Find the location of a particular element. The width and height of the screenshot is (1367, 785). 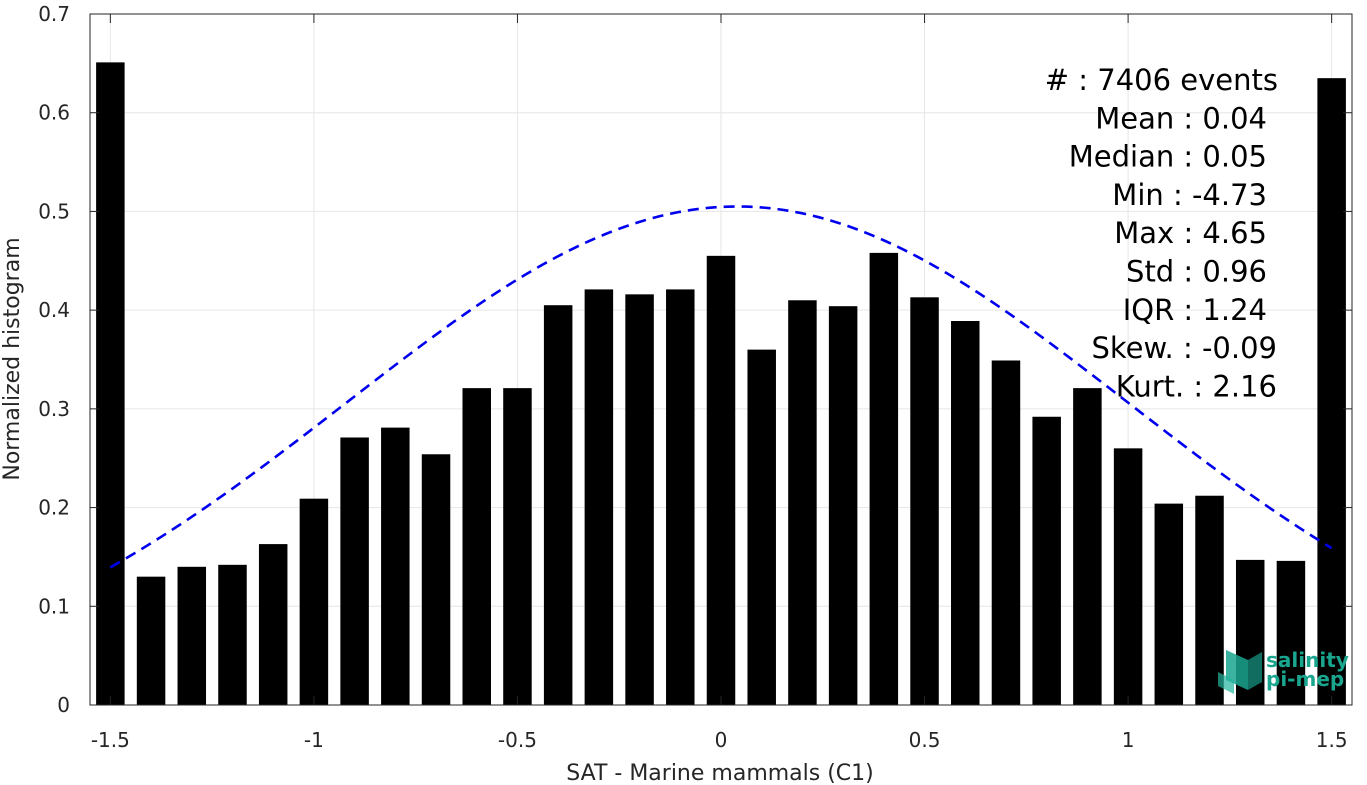

x-tick-label: -0.5 is located at coordinates (517, 740).